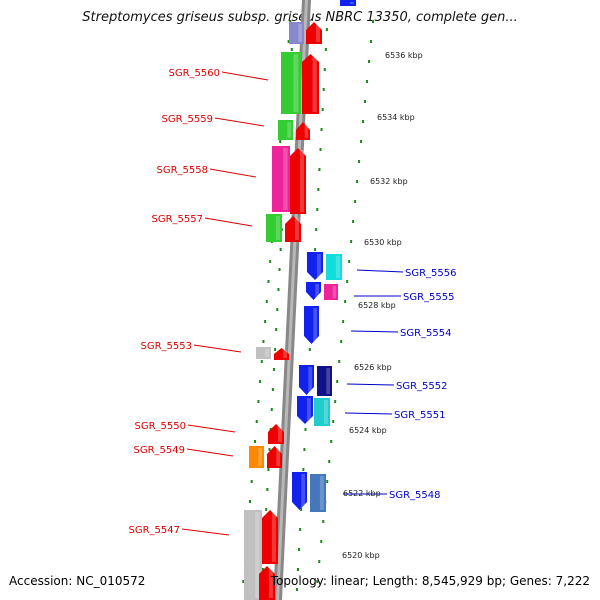  What do you see at coordinates (361, 555) in the screenshot?
I see `scale-tick-label: 6520 kbp` at bounding box center [361, 555].